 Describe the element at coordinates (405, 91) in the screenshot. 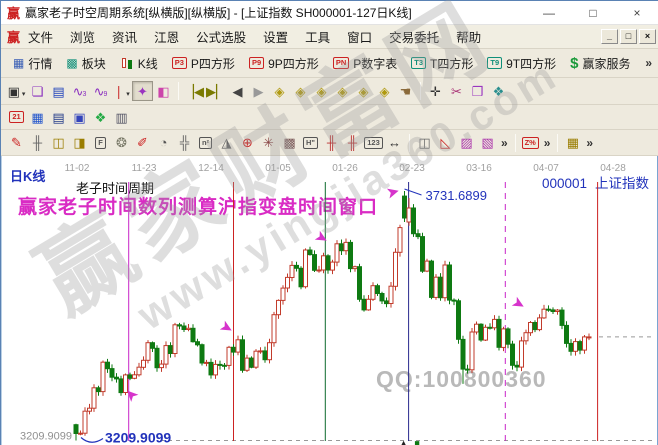

I see `hand-tool-icon: ☚` at that location.